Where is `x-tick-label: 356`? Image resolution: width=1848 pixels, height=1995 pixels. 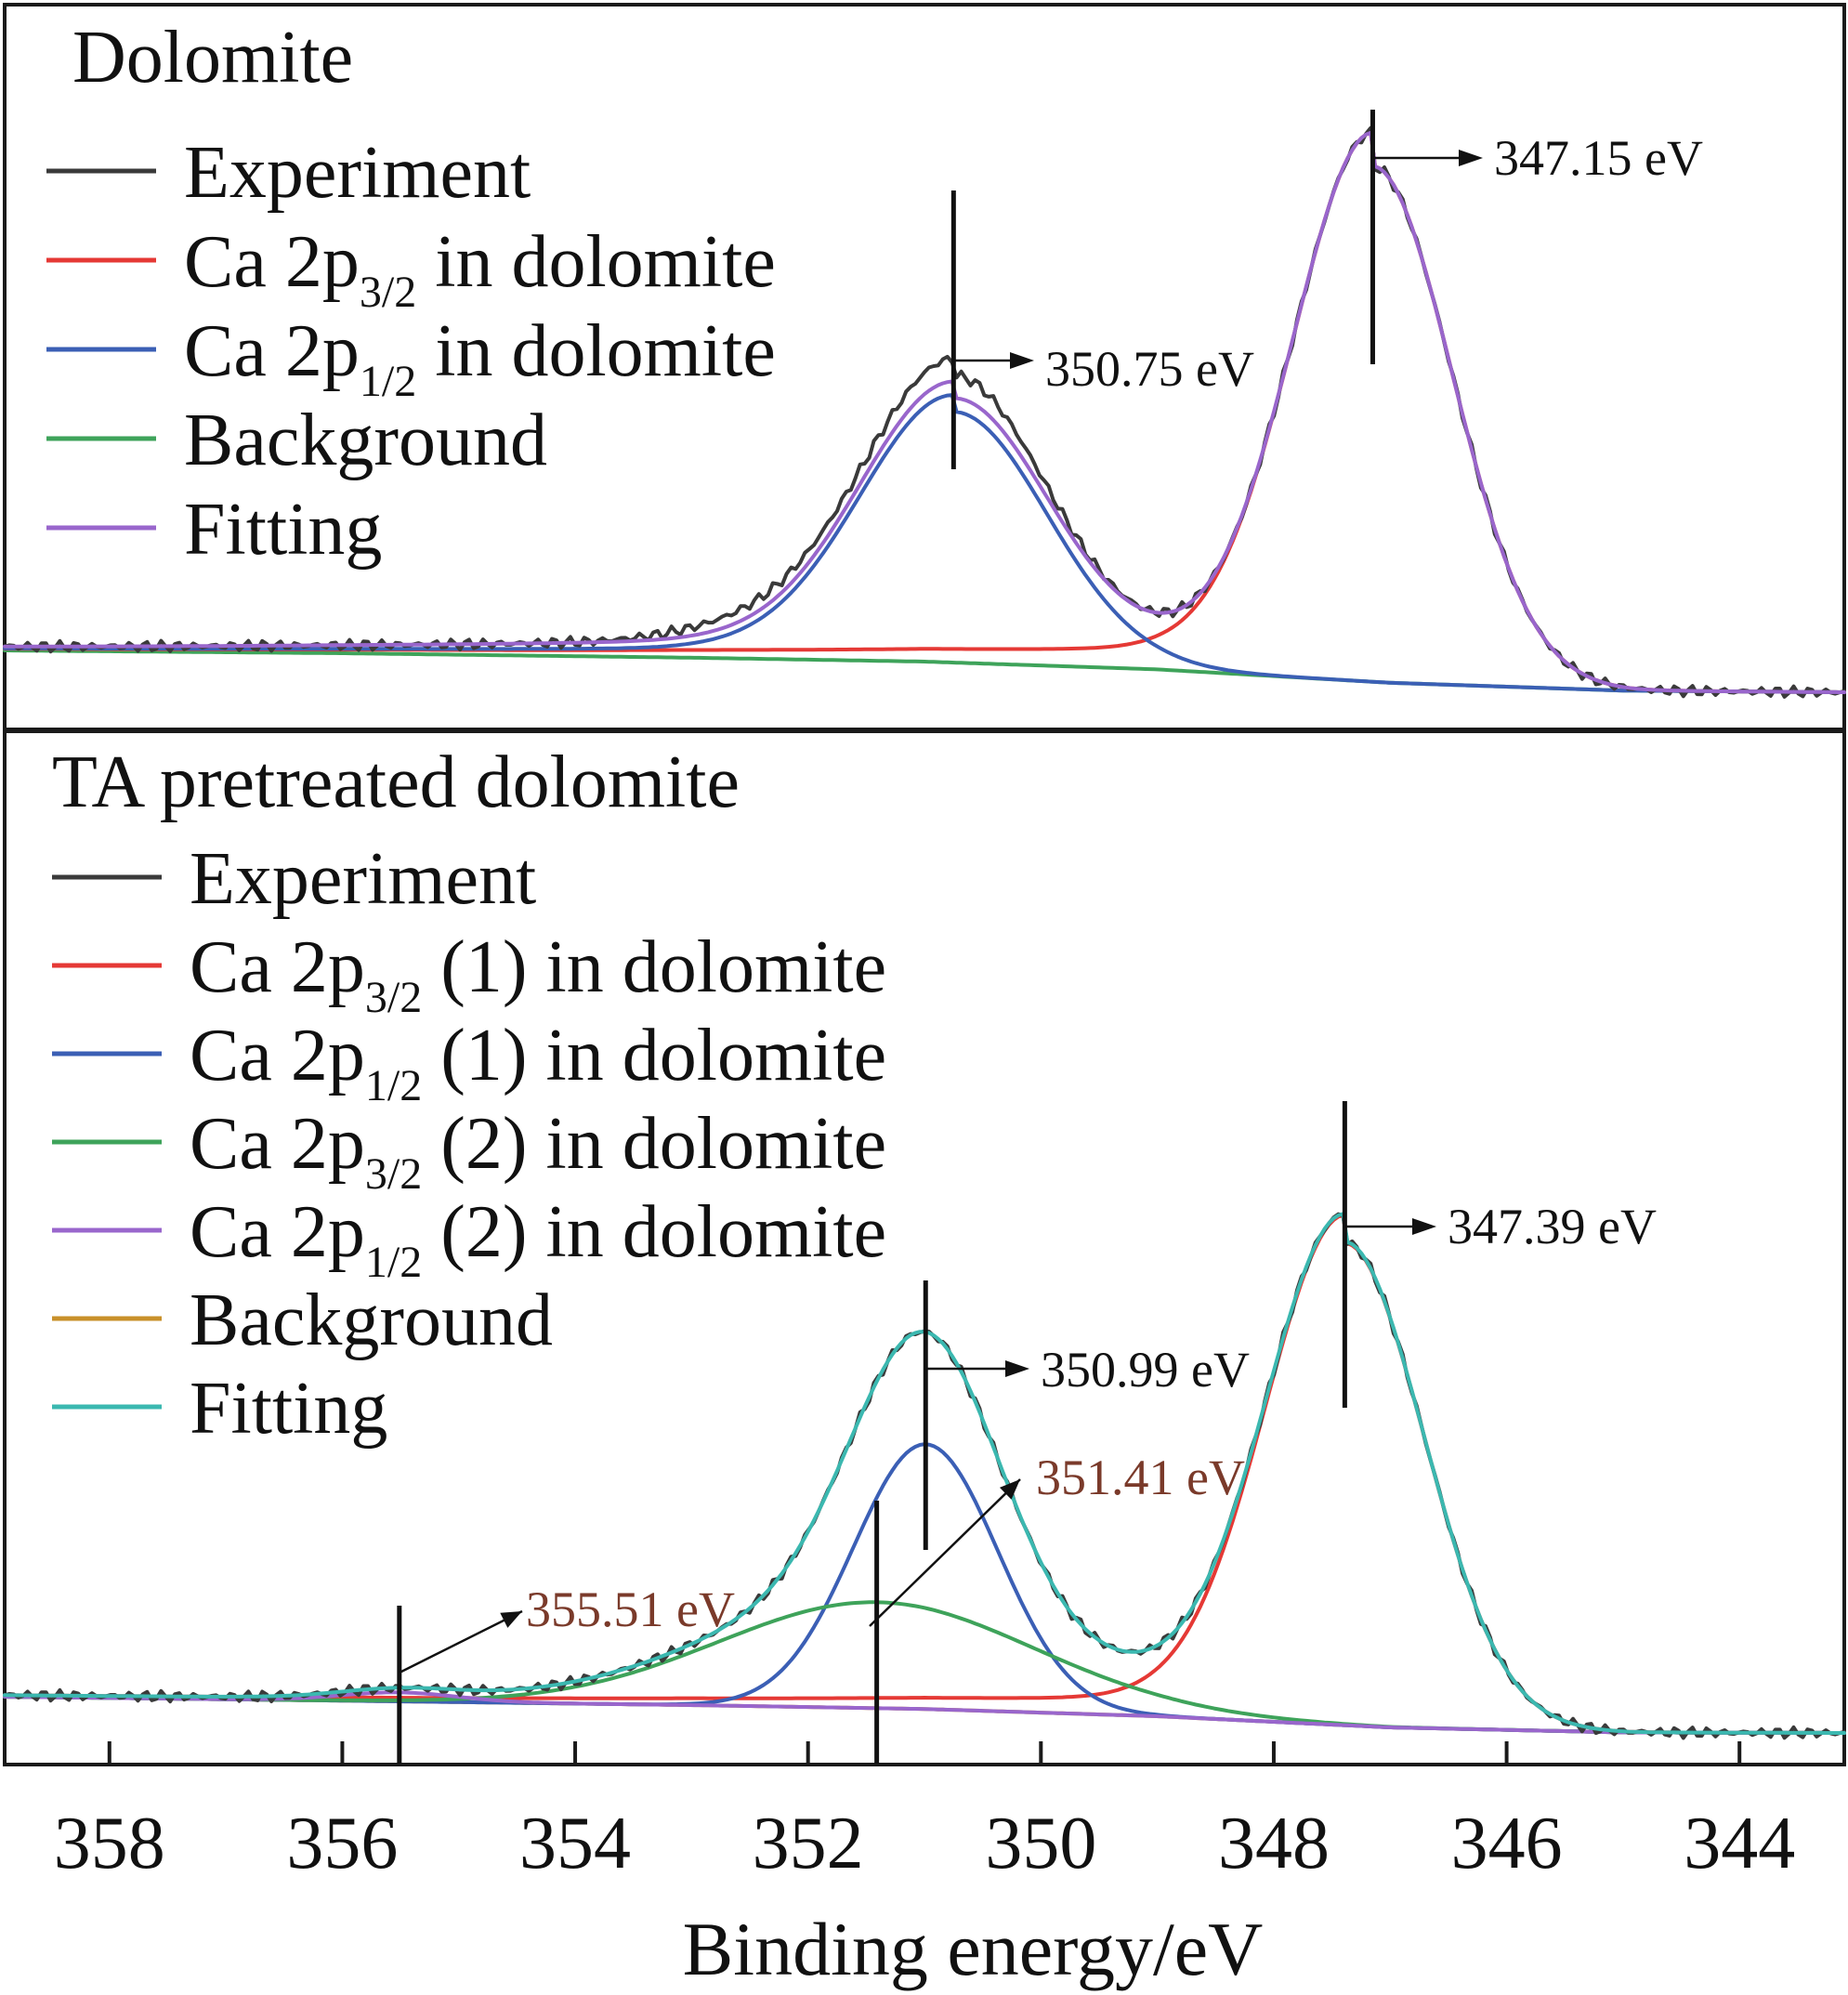
x-tick-label: 356 is located at coordinates (342, 1843).